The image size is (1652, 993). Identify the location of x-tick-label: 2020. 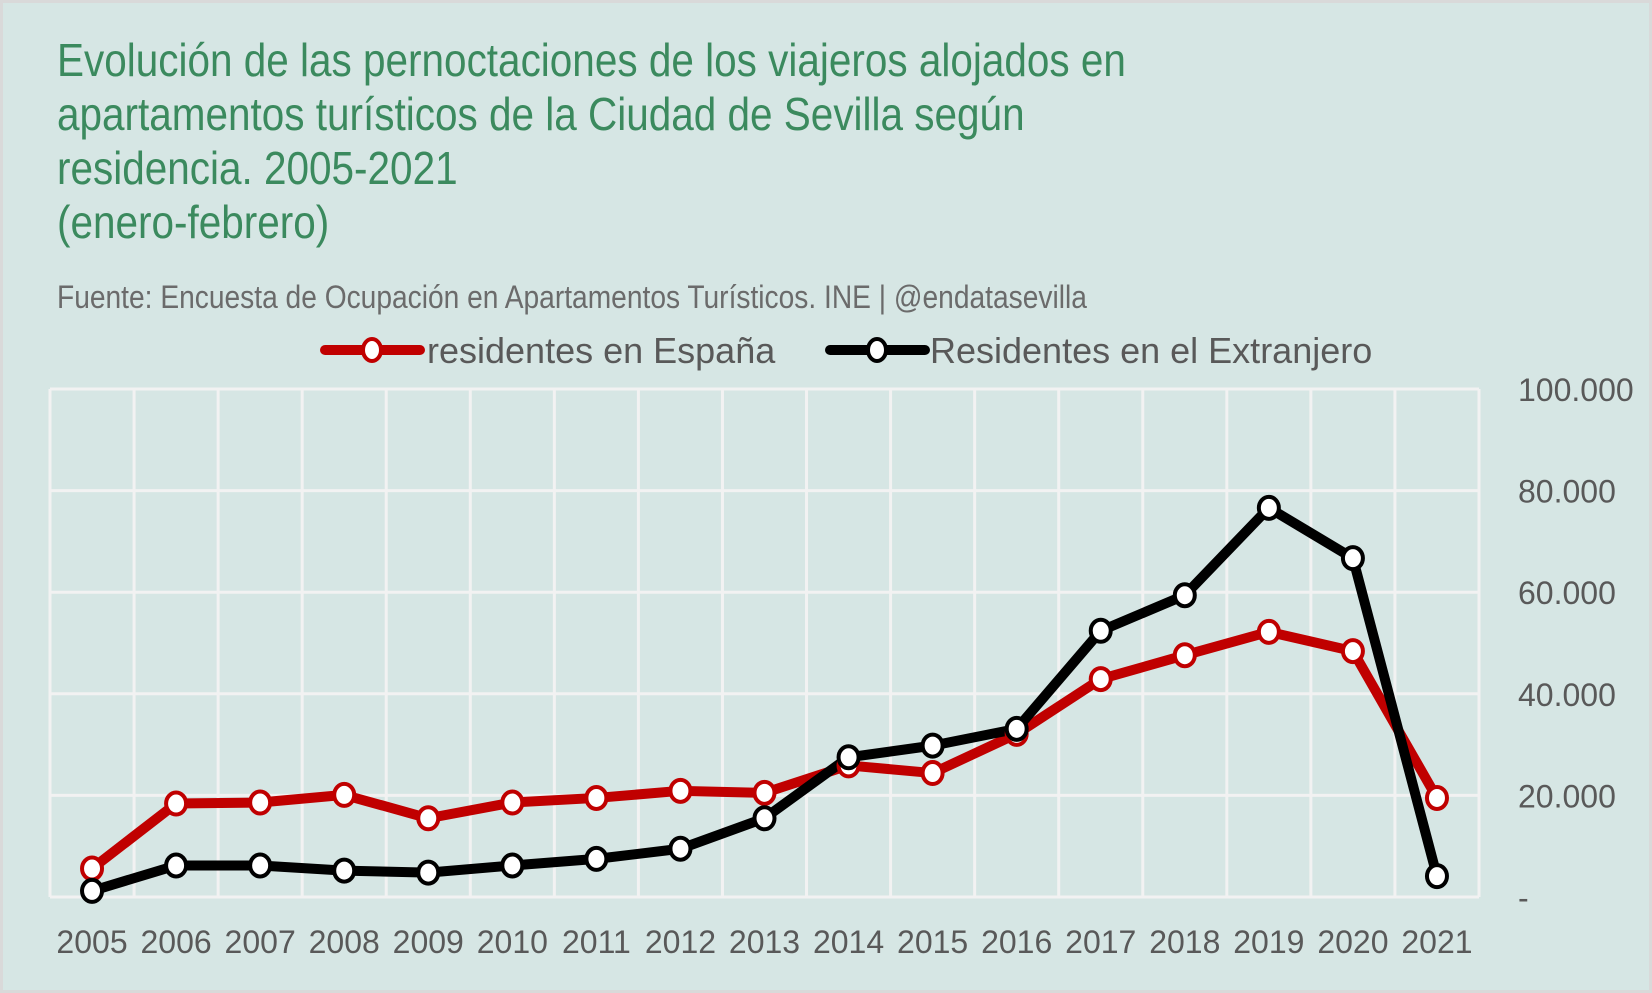
(1352, 942).